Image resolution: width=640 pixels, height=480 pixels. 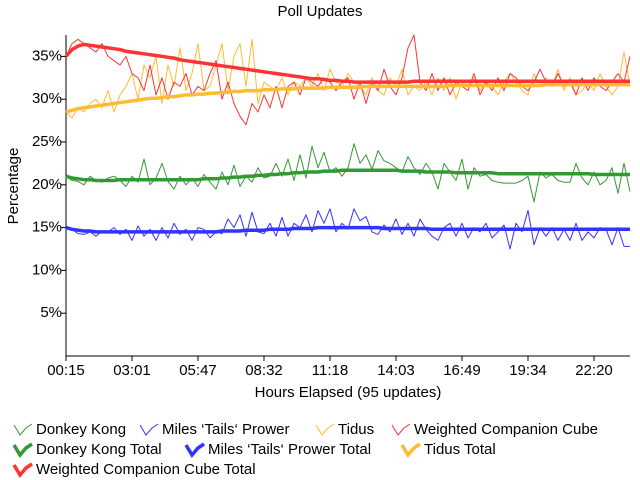 I want to click on legend-label: Weighted Companion Cube Total, so click(x=146, y=469).